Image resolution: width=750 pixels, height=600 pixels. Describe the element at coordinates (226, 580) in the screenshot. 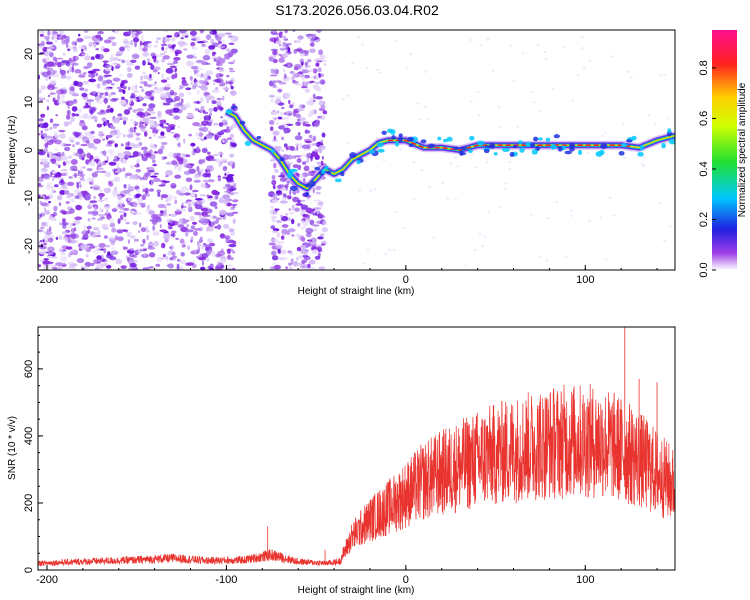

I see `snr-x-tick-label: -100` at that location.